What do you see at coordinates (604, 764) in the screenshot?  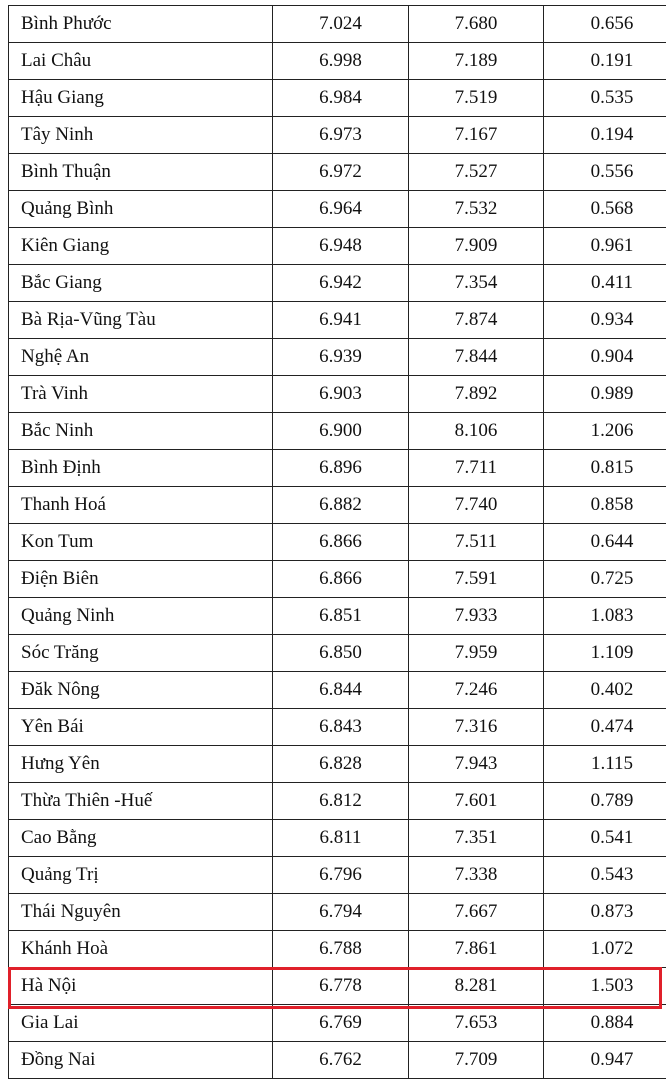 I see `value-cell-3: 1.115` at bounding box center [604, 764].